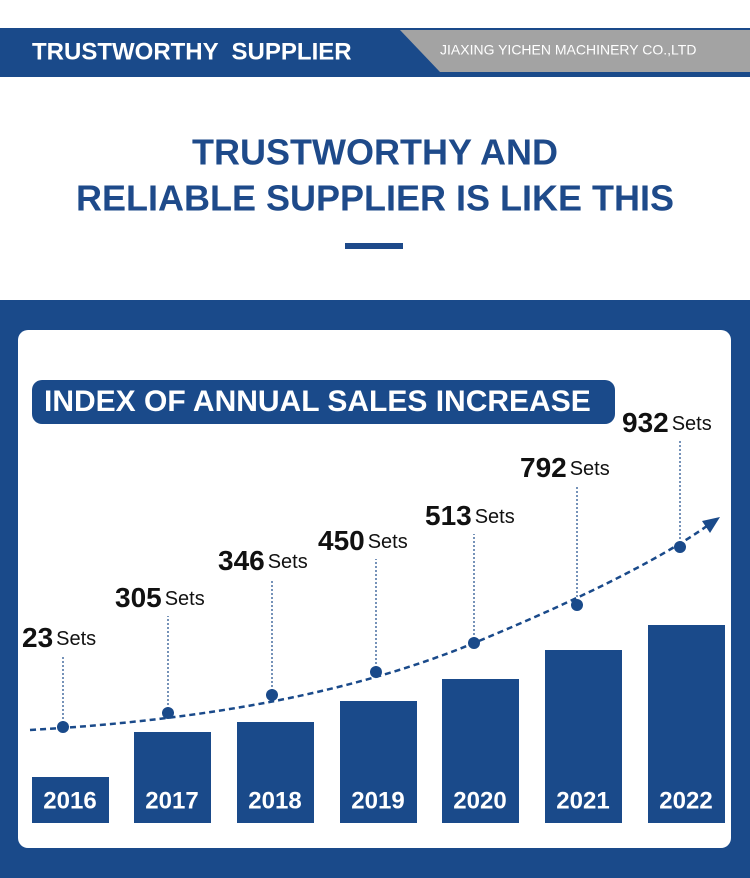 Image resolution: width=750 pixels, height=878 pixels. Describe the element at coordinates (479, 800) in the screenshot. I see `year-label: 2020` at that location.